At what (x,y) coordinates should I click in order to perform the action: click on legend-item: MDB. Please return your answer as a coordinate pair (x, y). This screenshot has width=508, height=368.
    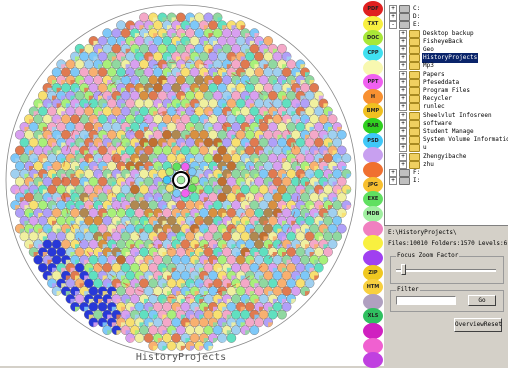
    Looking at the image, I should click on (373, 213).